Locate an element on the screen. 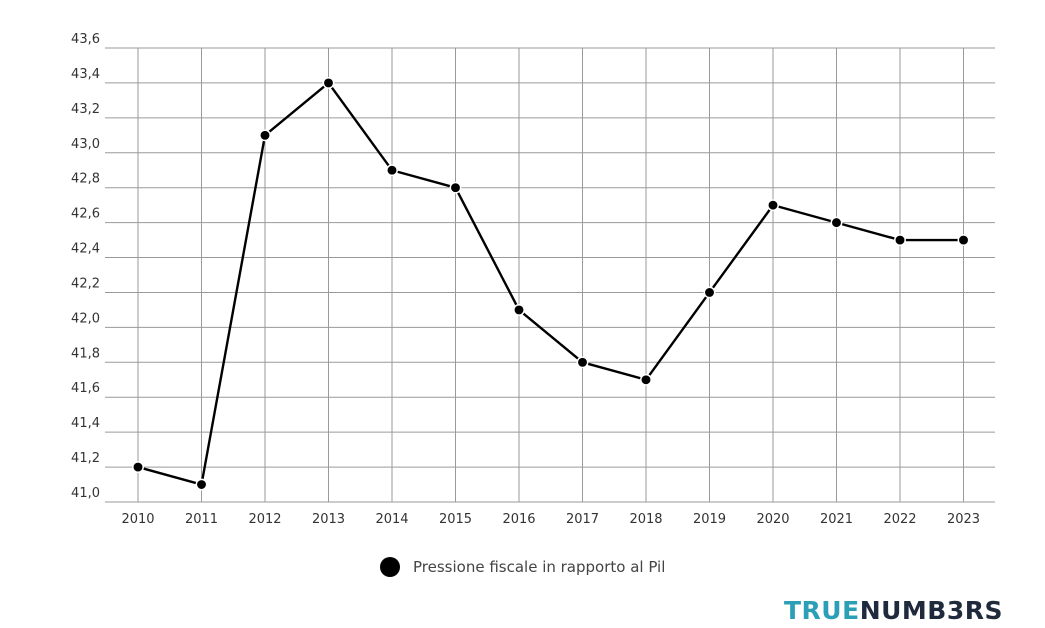 This screenshot has width=1045, height=628. x-tick-label: 2010 is located at coordinates (137, 519).